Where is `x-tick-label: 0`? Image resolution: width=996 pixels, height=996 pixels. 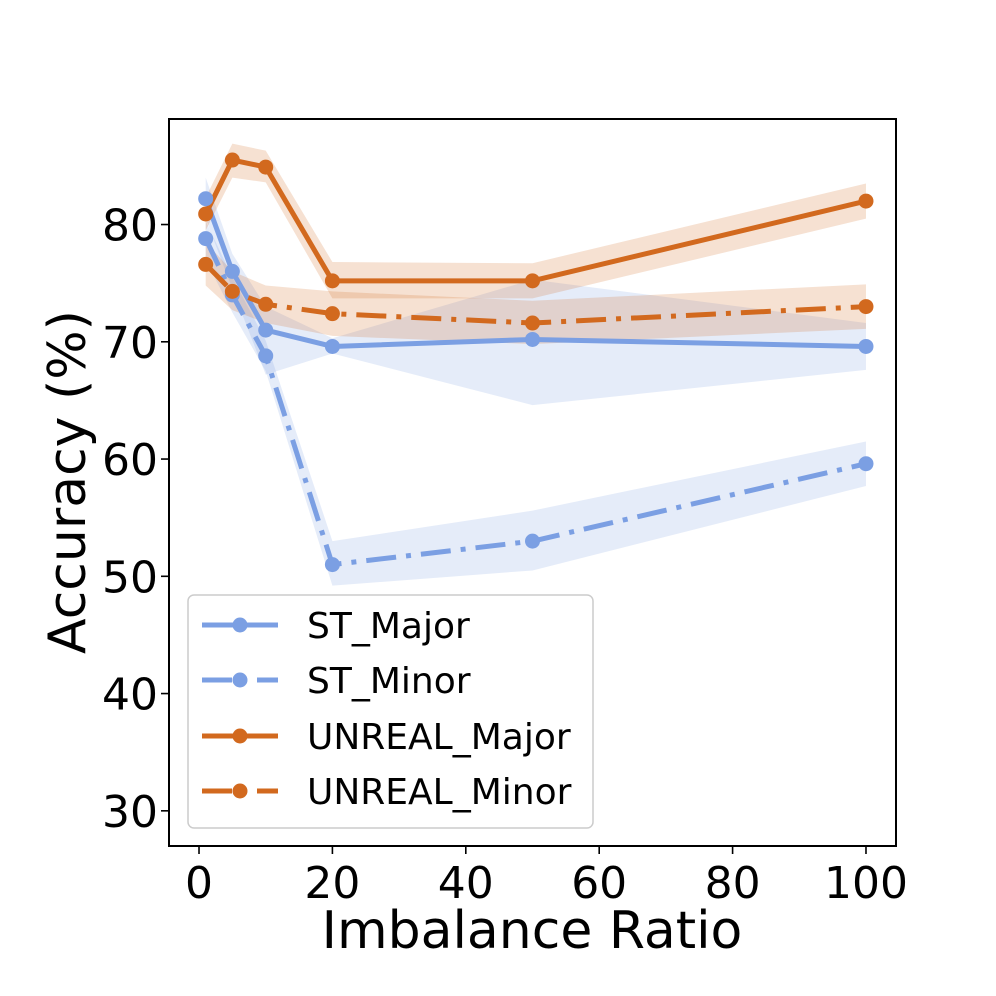 x-tick-label: 0 is located at coordinates (199, 883).